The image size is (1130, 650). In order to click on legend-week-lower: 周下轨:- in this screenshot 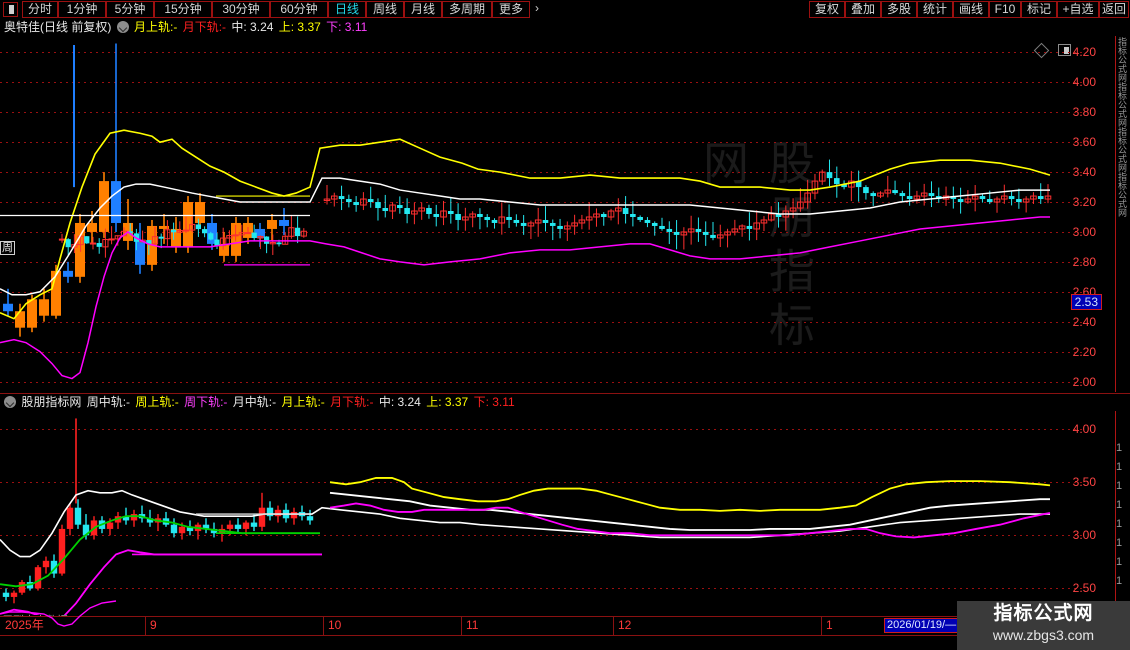, I will do `click(206, 402)`.